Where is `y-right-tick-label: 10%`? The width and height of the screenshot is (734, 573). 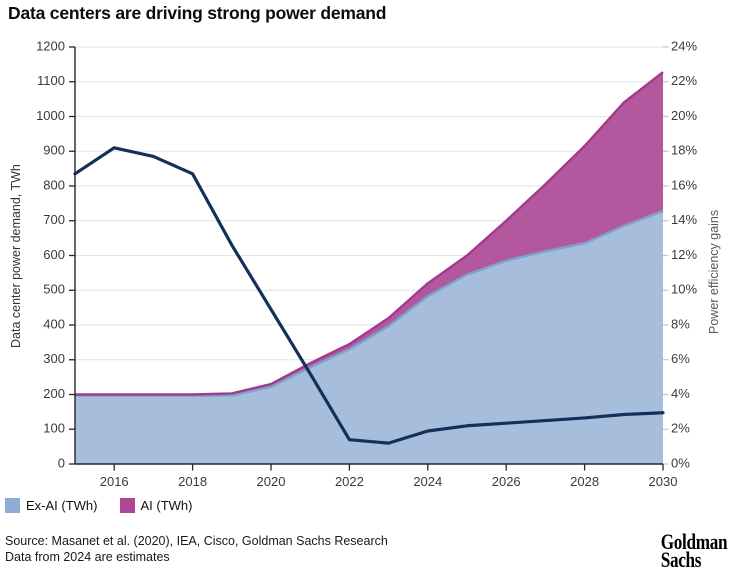
y-right-tick-label: 10% is located at coordinates (684, 289).